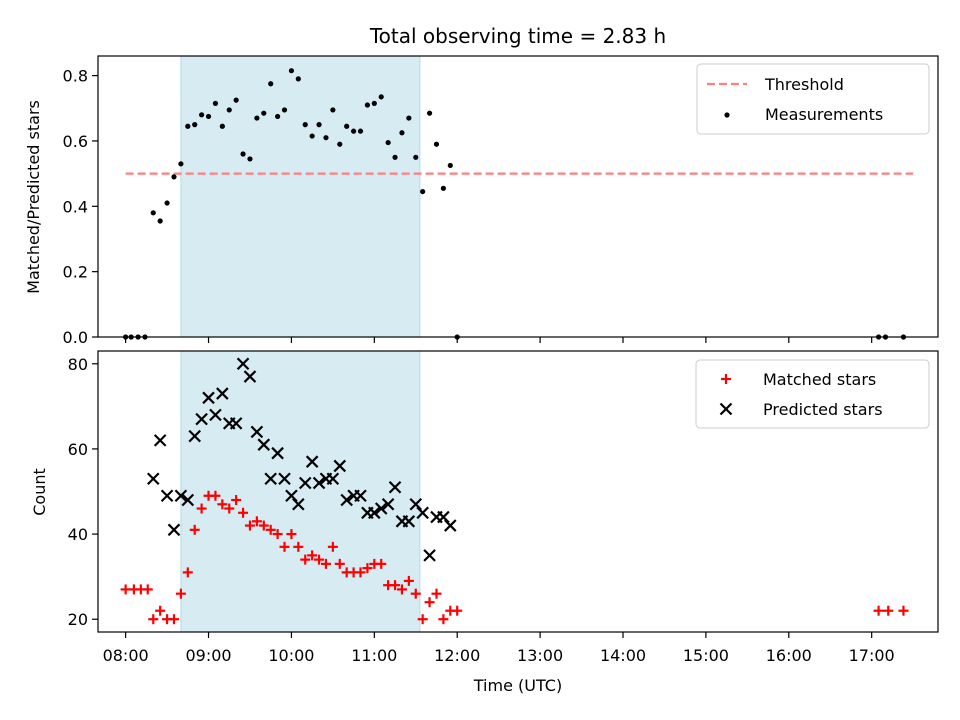 This screenshot has height=720, width=960. I want to click on threshold-legend-label: Threshold, so click(804, 84).